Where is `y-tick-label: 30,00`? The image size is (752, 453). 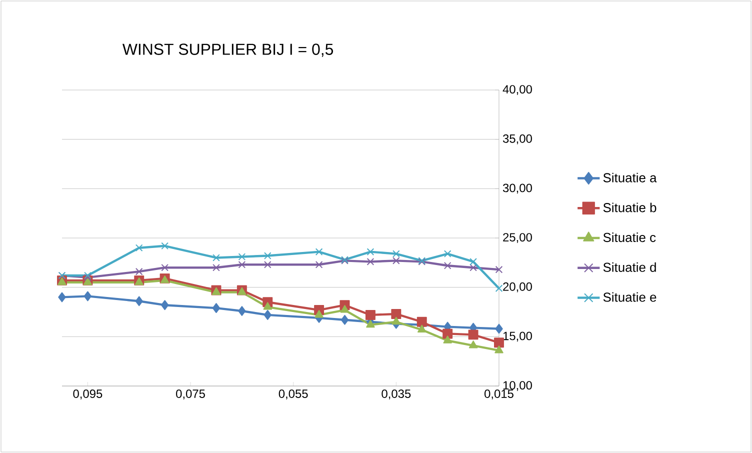 y-tick-label: 30,00 is located at coordinates (517, 189).